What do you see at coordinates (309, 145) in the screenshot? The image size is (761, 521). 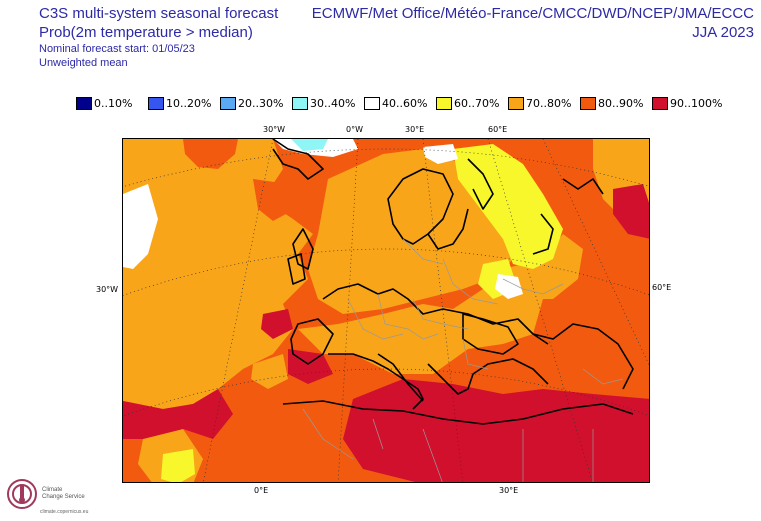 I see `field-30-40-greenland` at bounding box center [309, 145].